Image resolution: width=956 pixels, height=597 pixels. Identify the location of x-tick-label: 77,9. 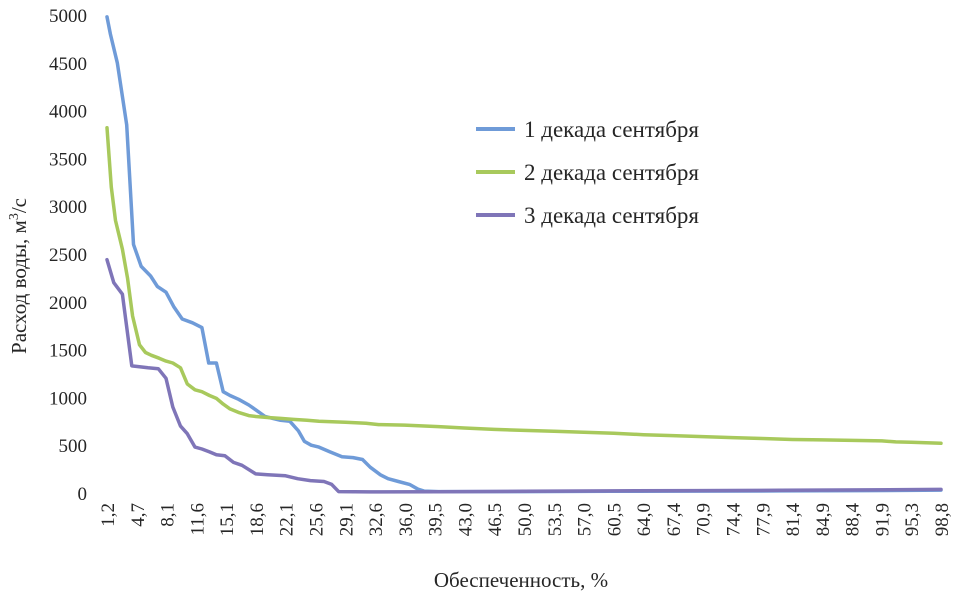
(763, 519).